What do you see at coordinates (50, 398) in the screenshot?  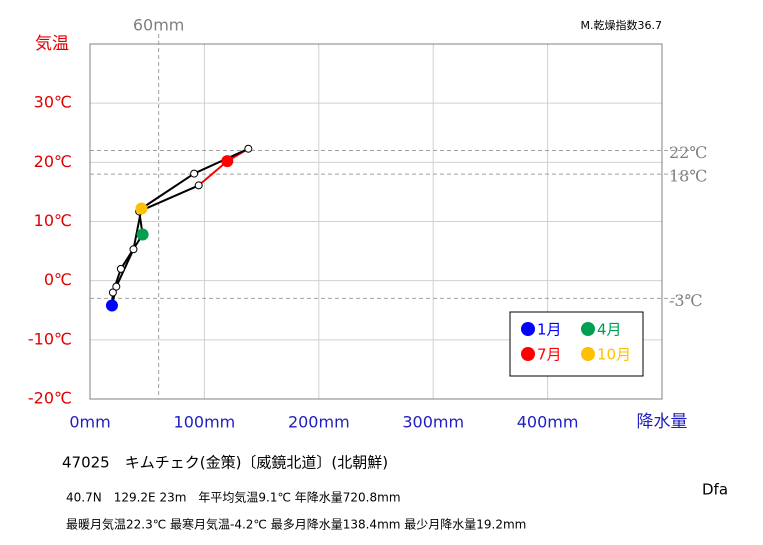 I see `y-tick-label: -20℃` at bounding box center [50, 398].